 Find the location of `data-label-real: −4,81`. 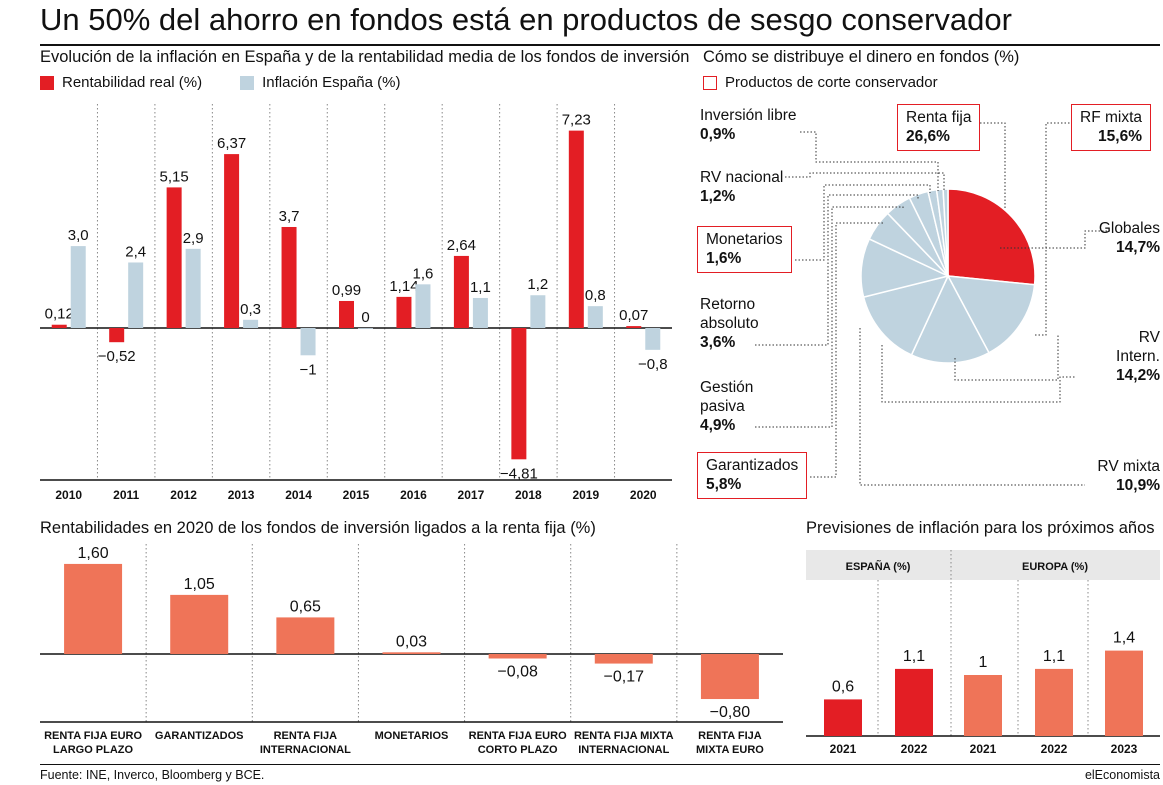

data-label-real: −4,81 is located at coordinates (519, 473).